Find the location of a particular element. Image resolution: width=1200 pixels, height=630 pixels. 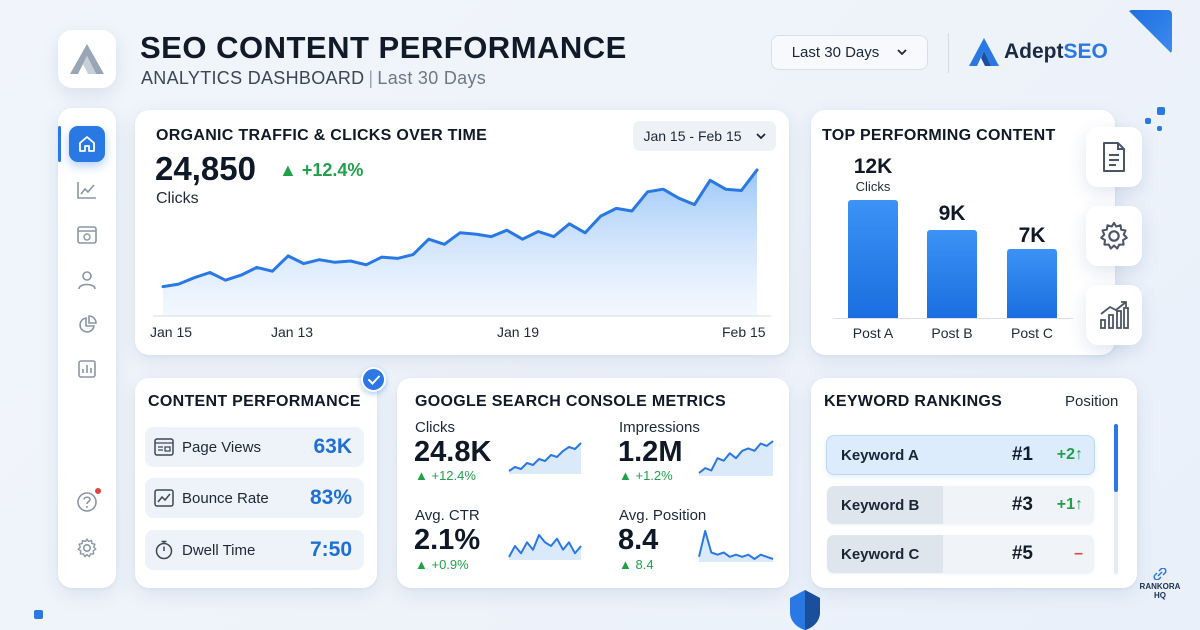

verified-badge is located at coordinates (373, 379).